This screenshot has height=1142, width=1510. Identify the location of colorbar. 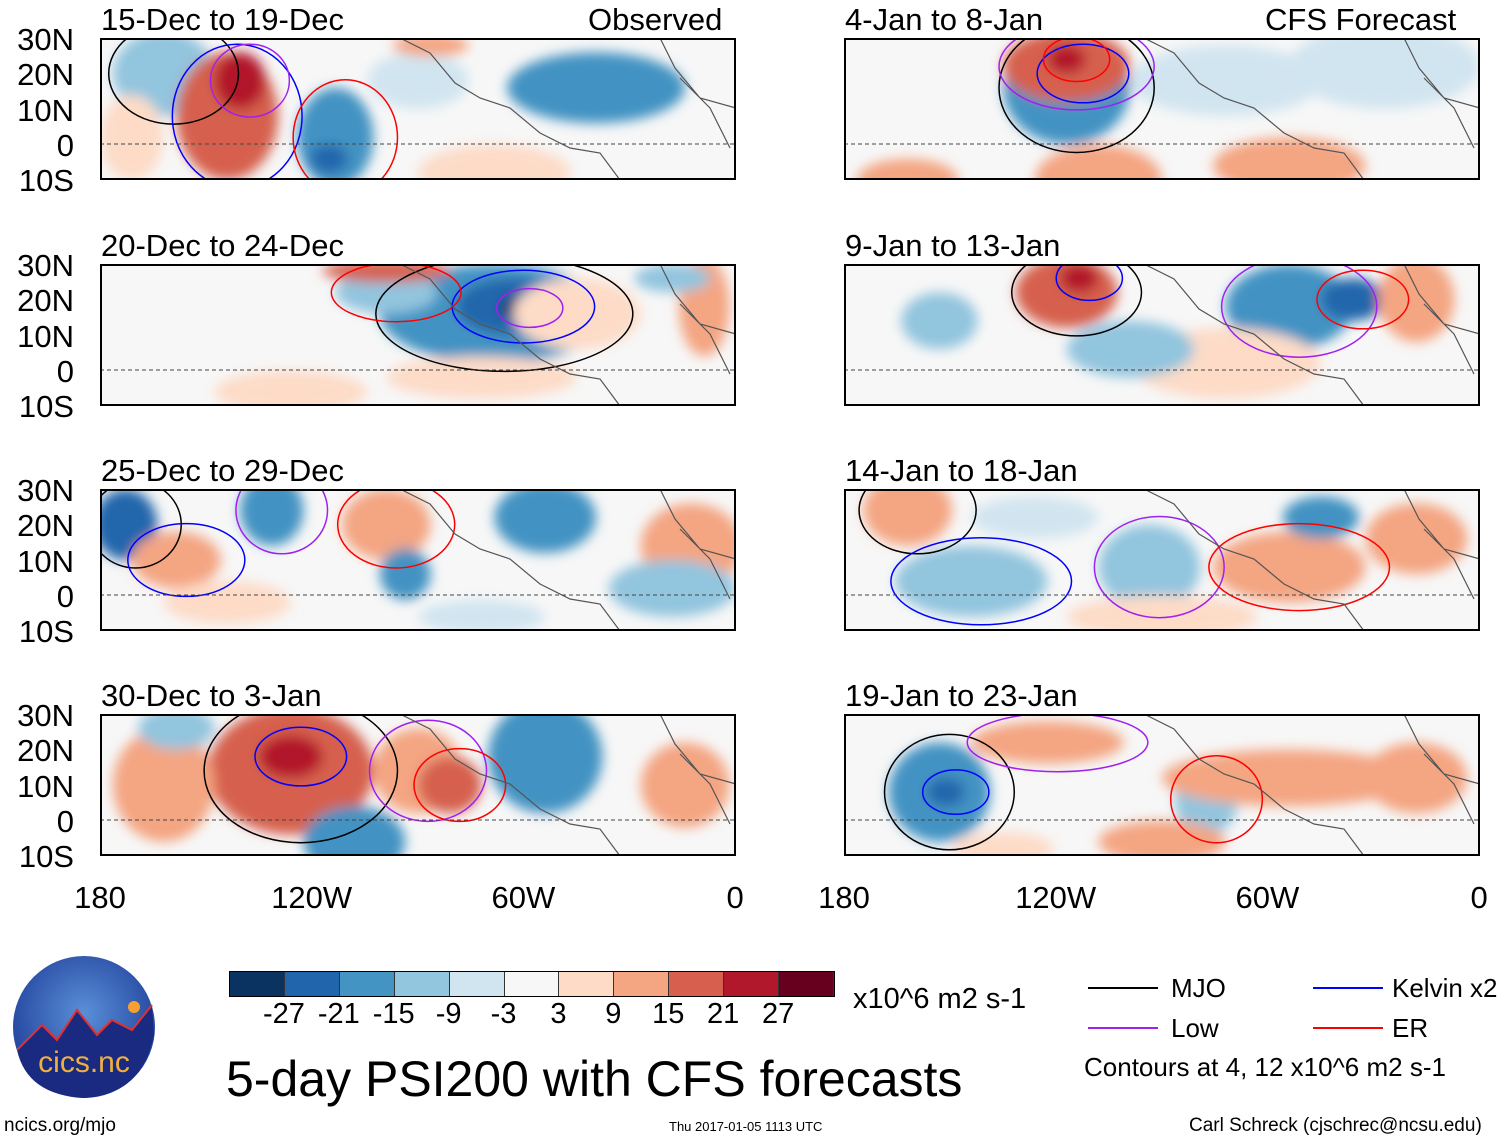
(532, 984).